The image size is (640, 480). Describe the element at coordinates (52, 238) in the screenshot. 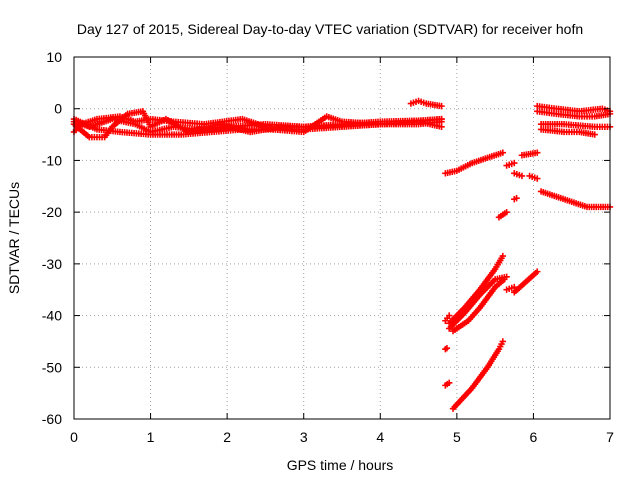

I see `y-tick-labels: 10 0 -10 -20 -30 -40 -50 -60` at that location.